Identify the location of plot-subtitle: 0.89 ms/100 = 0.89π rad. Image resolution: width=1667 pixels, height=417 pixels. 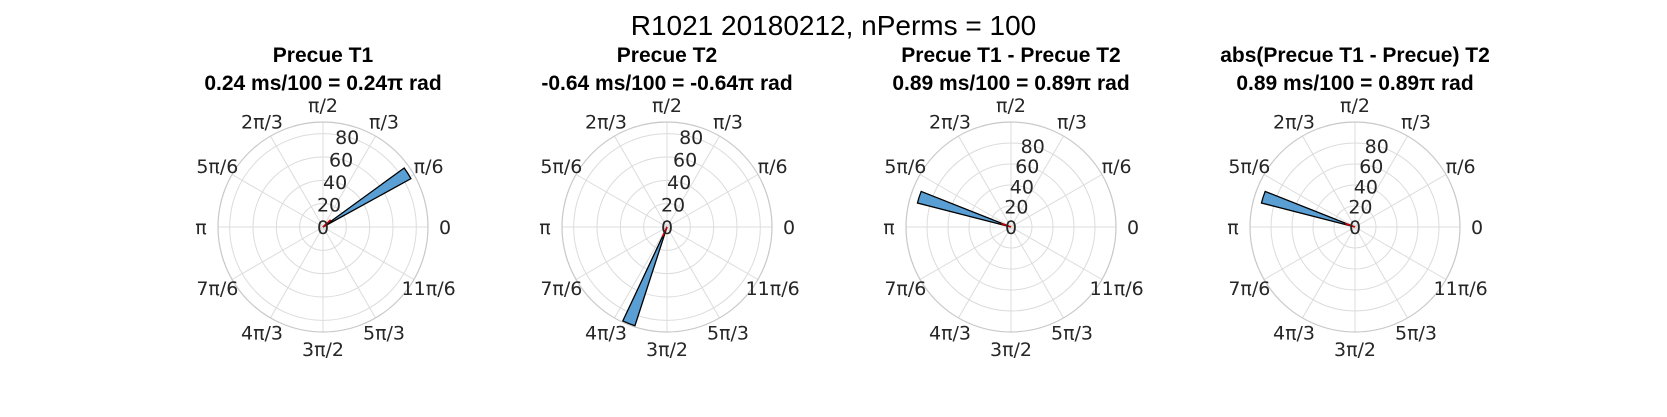
(1355, 83).